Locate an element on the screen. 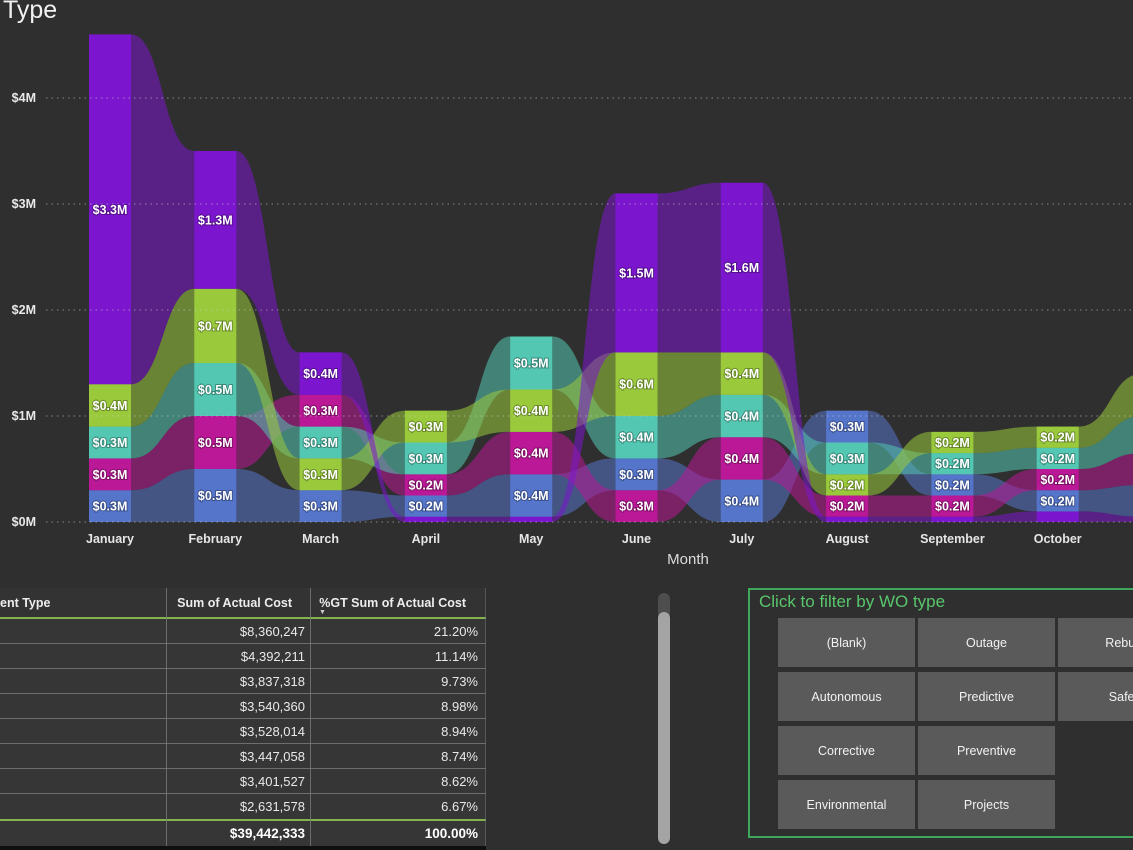 The image size is (1133, 850). table-total-row: $39,442,333 100.00% is located at coordinates (243, 833).